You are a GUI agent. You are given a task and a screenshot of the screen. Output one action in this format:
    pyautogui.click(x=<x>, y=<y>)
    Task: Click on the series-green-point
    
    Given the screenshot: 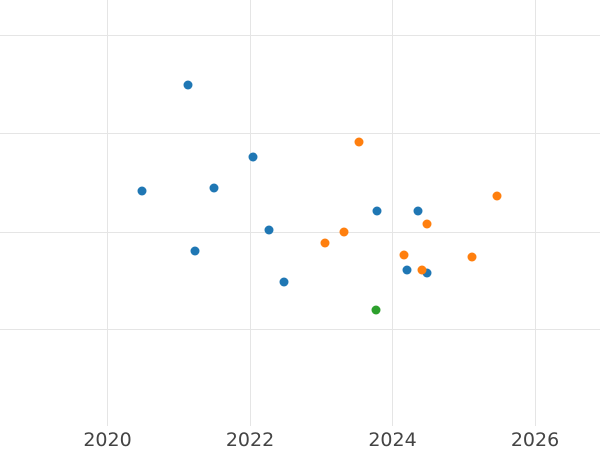 What is the action you would take?
    pyautogui.click(x=376, y=310)
    